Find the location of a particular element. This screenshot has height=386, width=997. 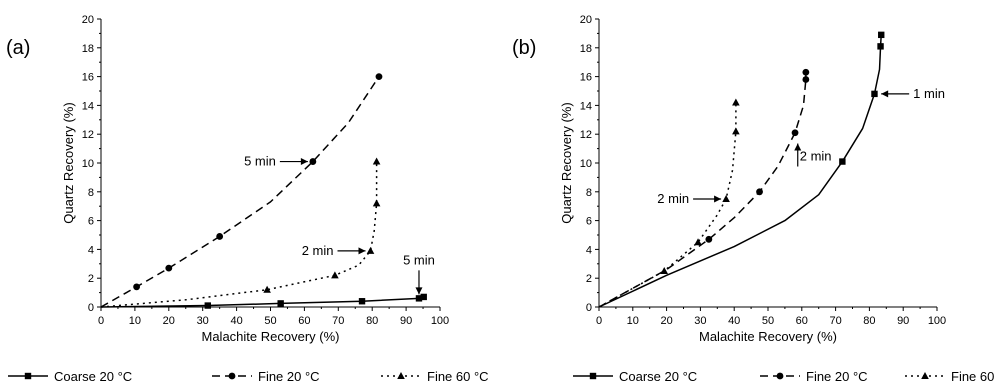

panel-label: (b) is located at coordinates (524, 48).